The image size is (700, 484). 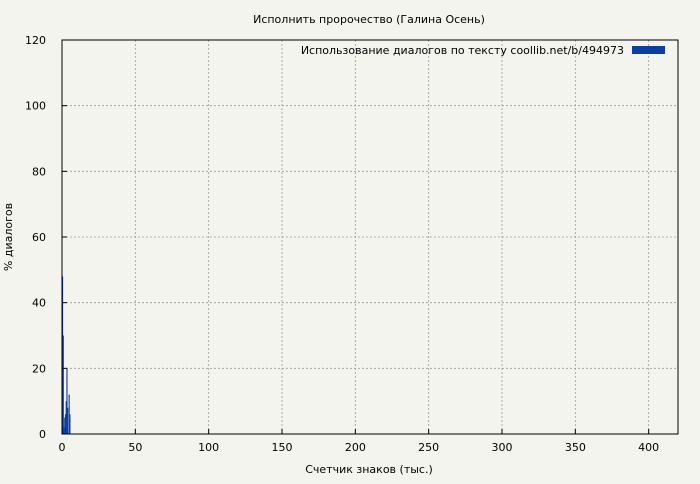 I want to click on chart-title: Исполнить пророчество (Галина Осень), so click(x=369, y=19).